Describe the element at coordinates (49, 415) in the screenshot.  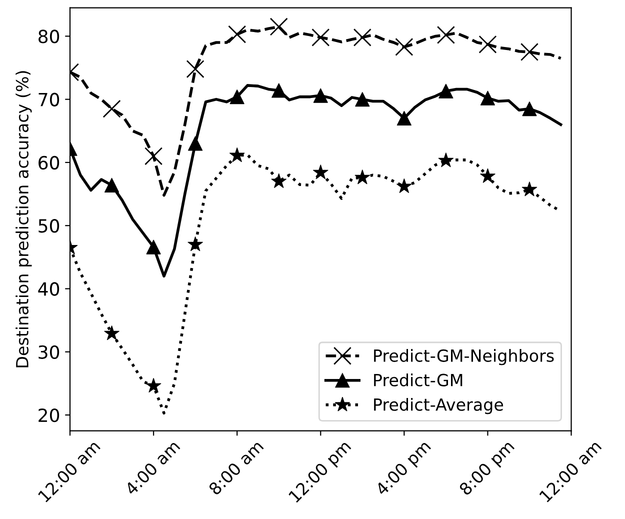
I see `y-tick-label: 20` at that location.